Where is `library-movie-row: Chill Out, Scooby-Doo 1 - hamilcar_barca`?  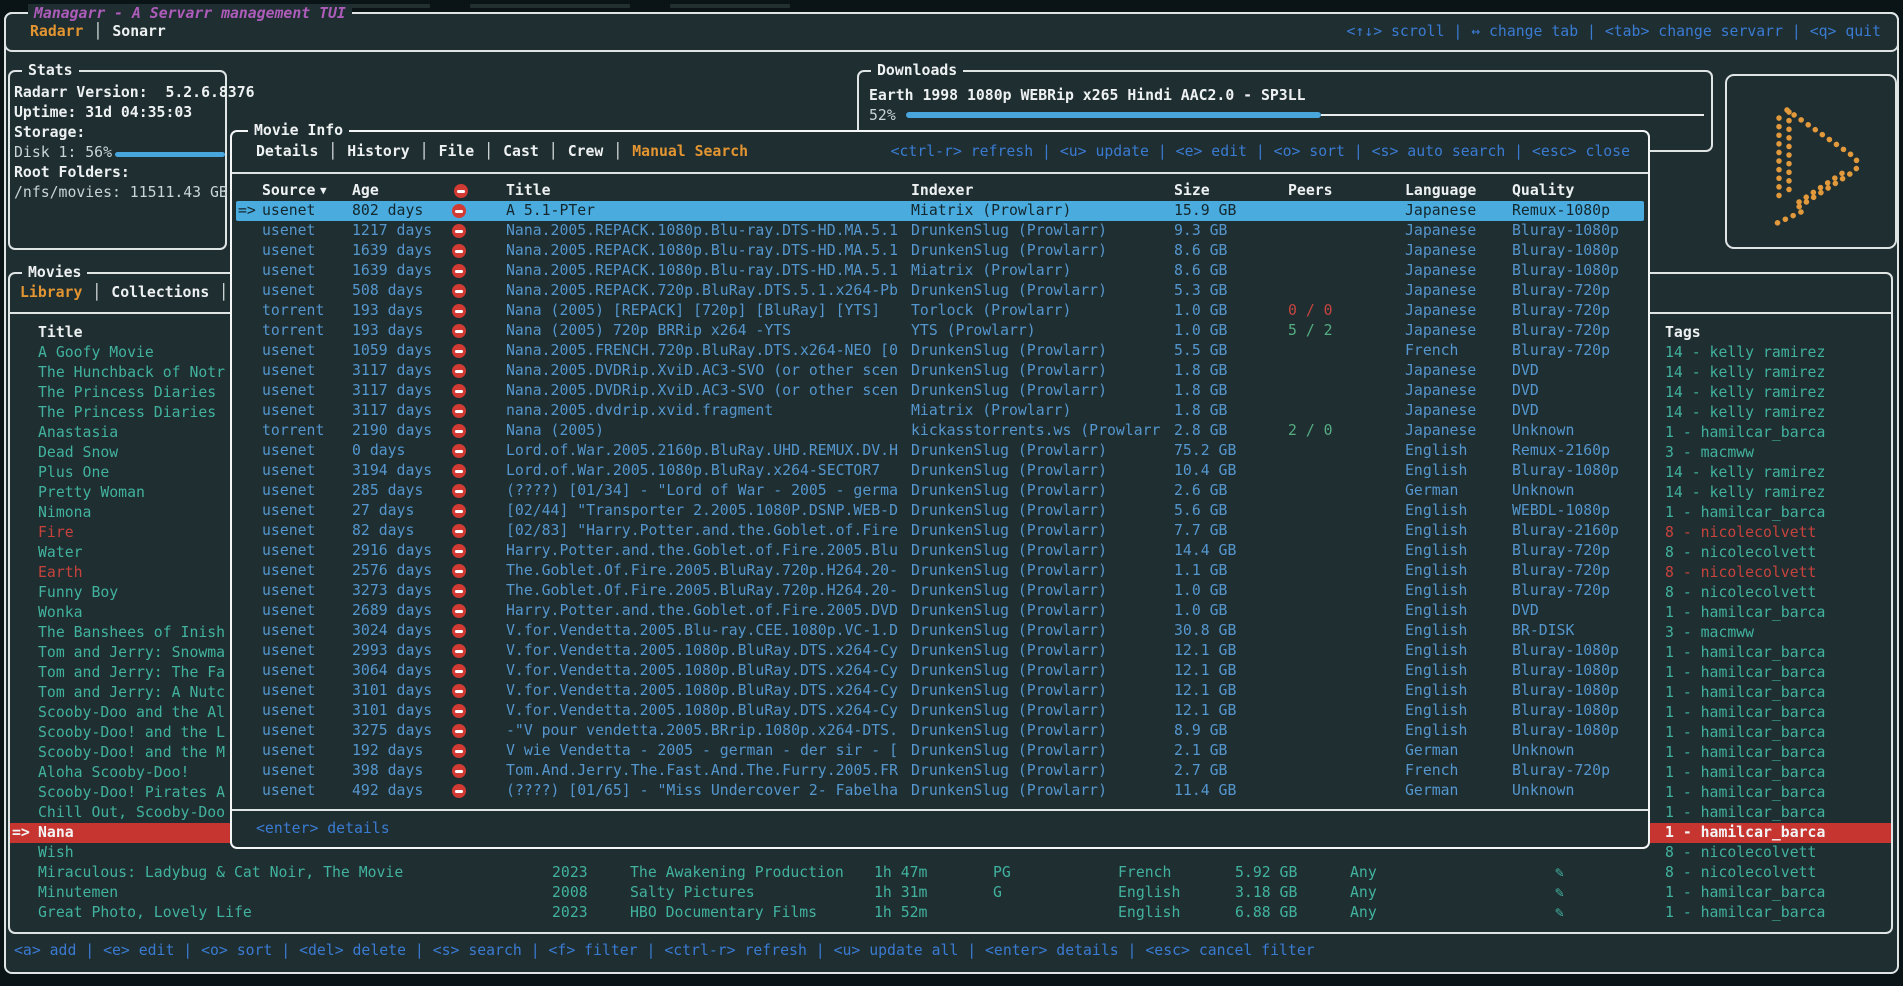
library-movie-row: Chill Out, Scooby-Doo 1 - hamilcar_barca is located at coordinates (950, 813).